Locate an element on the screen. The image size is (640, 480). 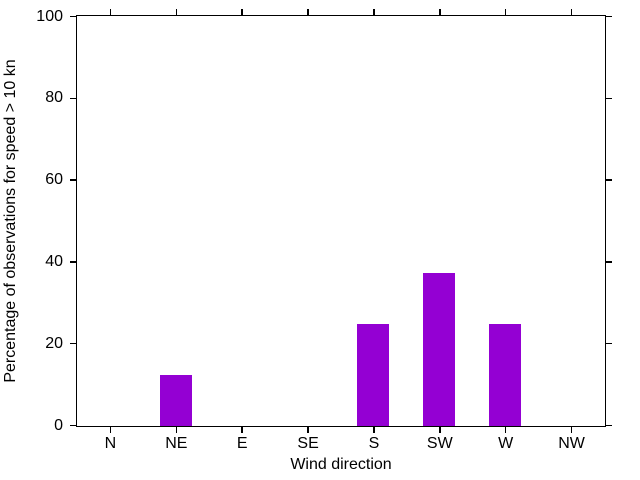
bar-ne is located at coordinates (175, 400).